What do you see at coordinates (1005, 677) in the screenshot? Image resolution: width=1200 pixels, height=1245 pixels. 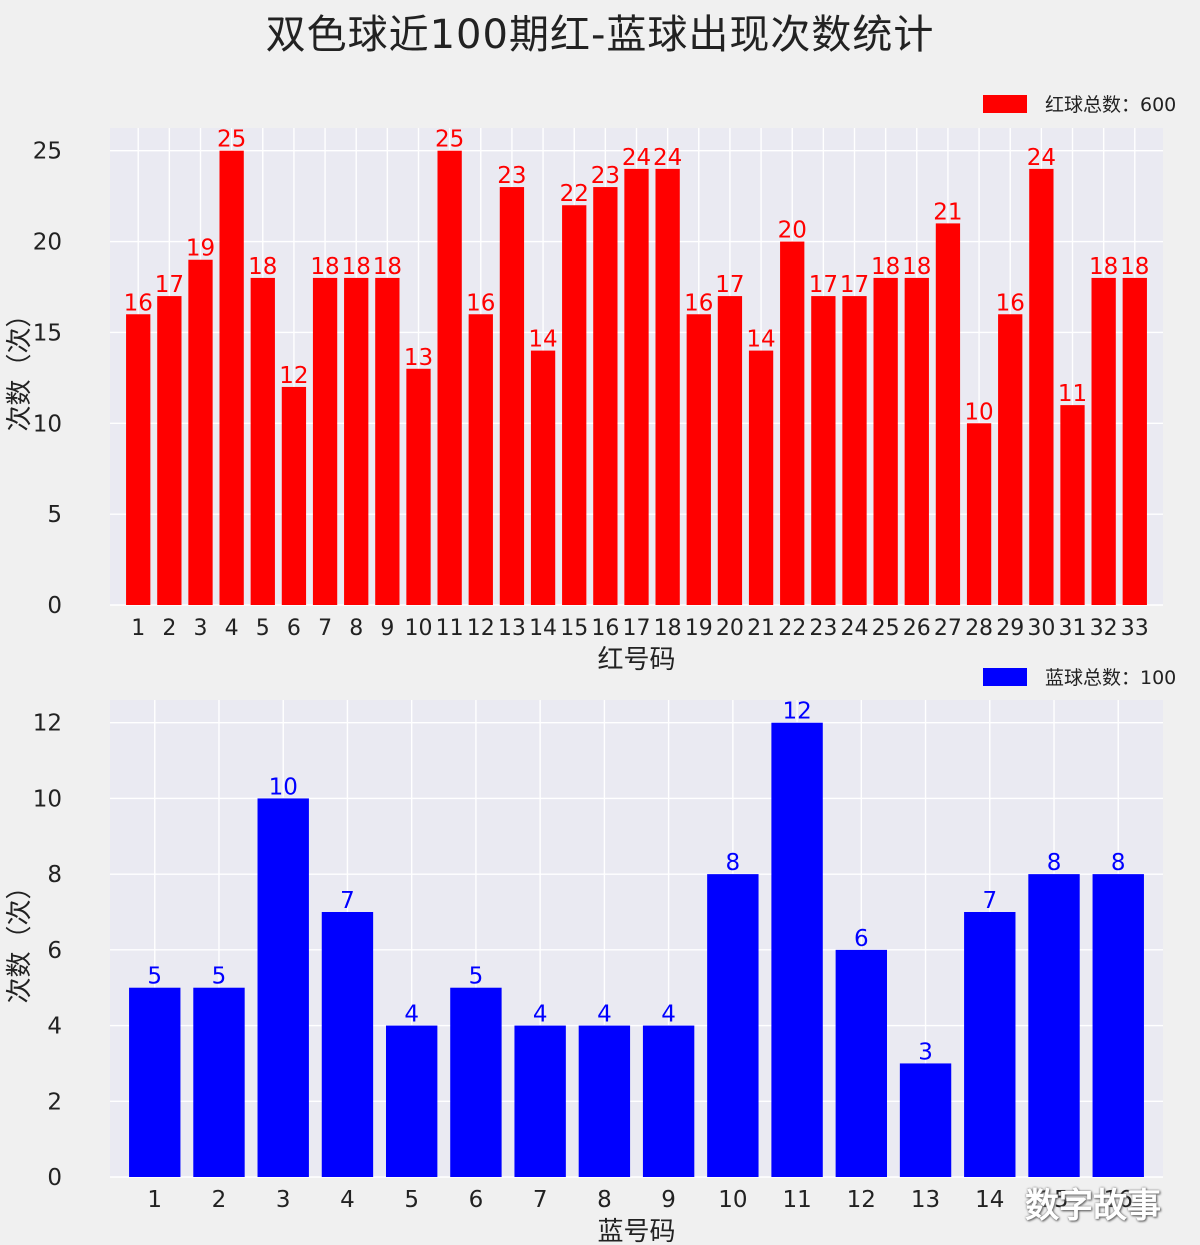 I see `legend-swatch` at bounding box center [1005, 677].